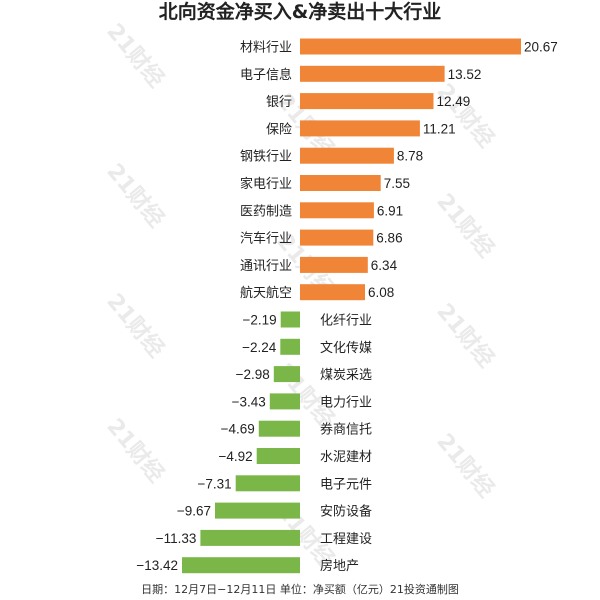 The height and width of the screenshot is (600, 600). What do you see at coordinates (176, 538) in the screenshot?
I see `value-label: −11.33` at bounding box center [176, 538].